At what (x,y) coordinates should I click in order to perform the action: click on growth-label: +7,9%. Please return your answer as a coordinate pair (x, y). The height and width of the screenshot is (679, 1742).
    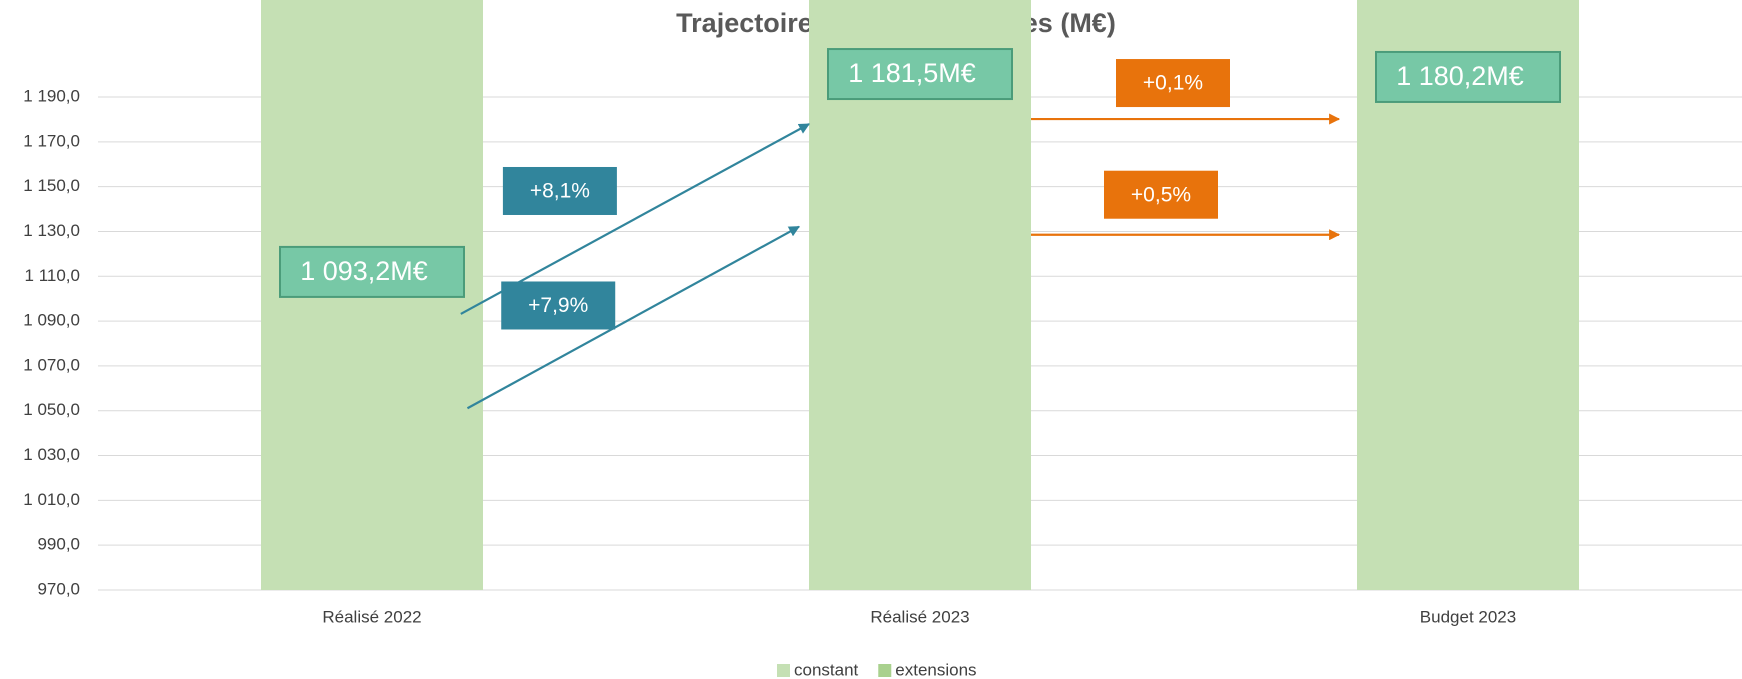
    Looking at the image, I should click on (558, 305).